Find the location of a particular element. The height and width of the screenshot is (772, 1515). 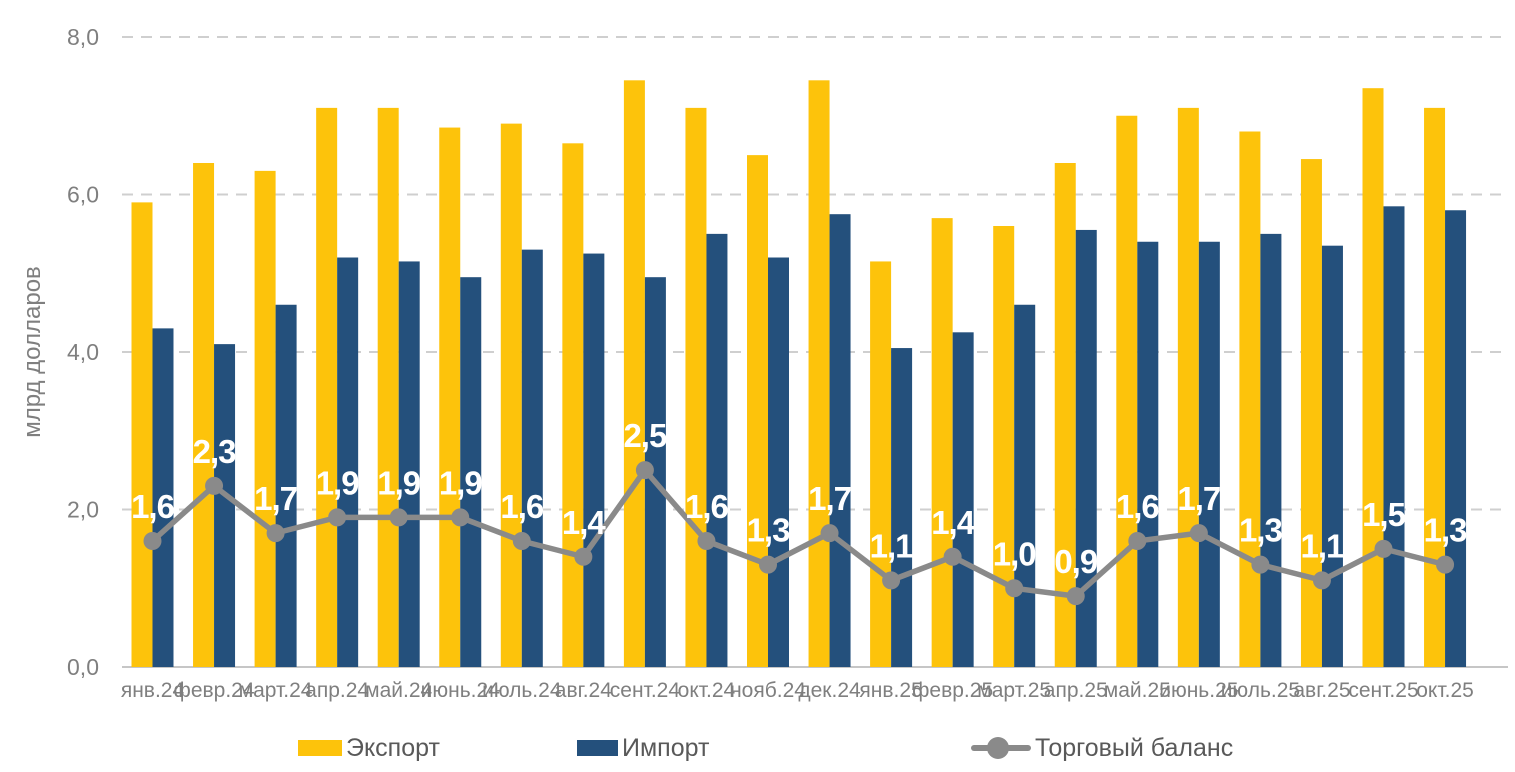

x-tick-label: март.24 is located at coordinates (276, 690).